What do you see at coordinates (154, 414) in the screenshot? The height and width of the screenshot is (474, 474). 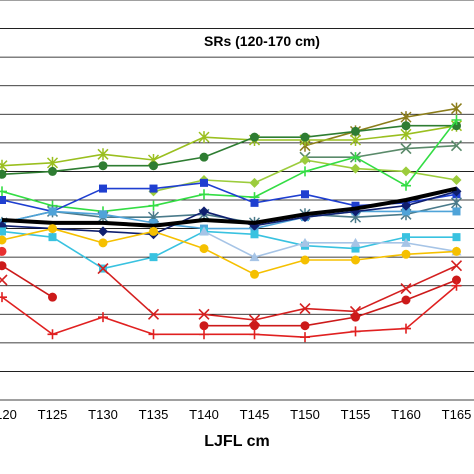 I see `x-tick-label: T135` at bounding box center [154, 414].